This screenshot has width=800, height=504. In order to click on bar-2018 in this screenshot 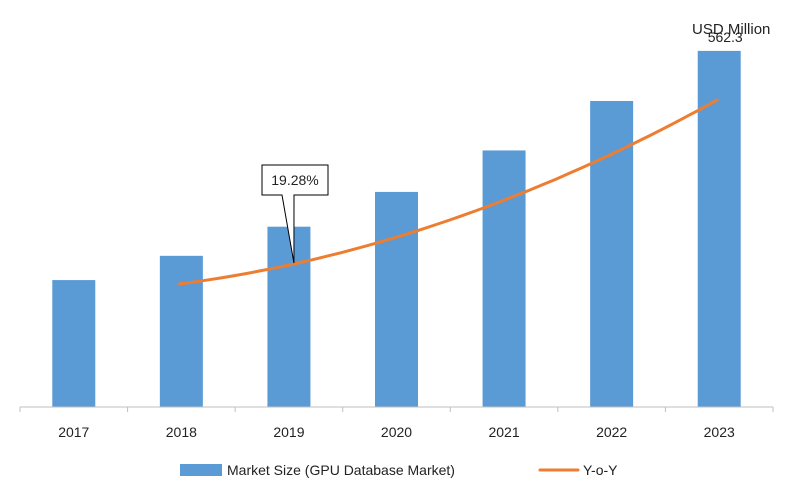, I will do `click(181, 331)`.